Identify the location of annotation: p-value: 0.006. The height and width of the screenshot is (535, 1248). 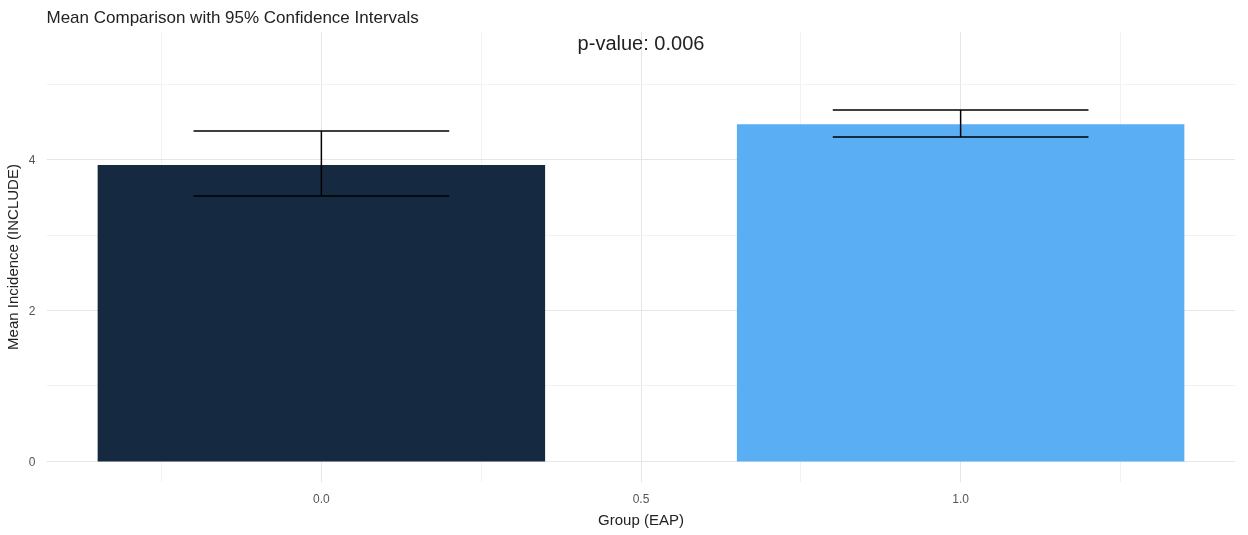
(641, 42).